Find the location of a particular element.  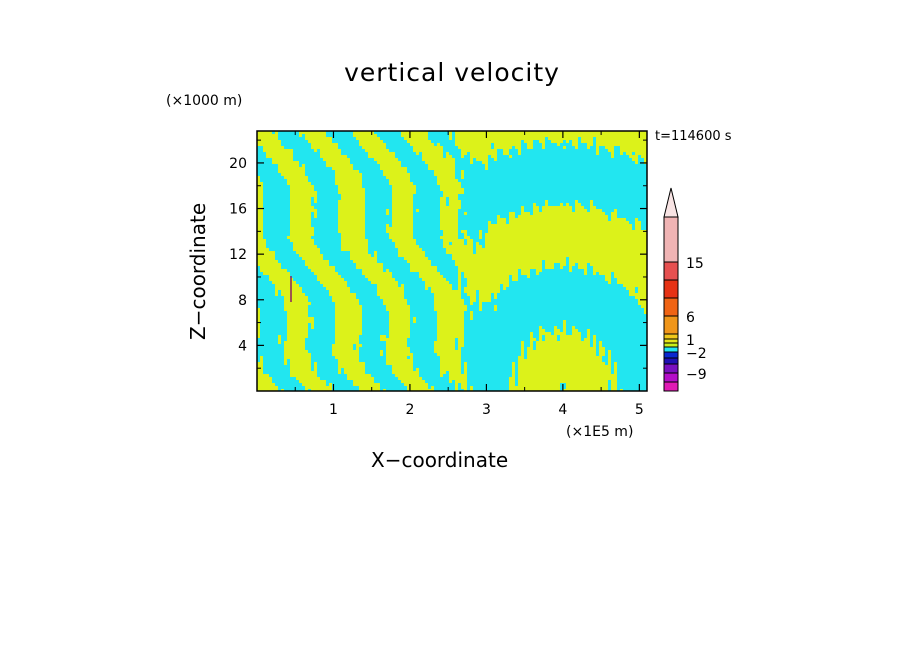

colorbar: 15 6 1−2 −9 is located at coordinates (685, 289).